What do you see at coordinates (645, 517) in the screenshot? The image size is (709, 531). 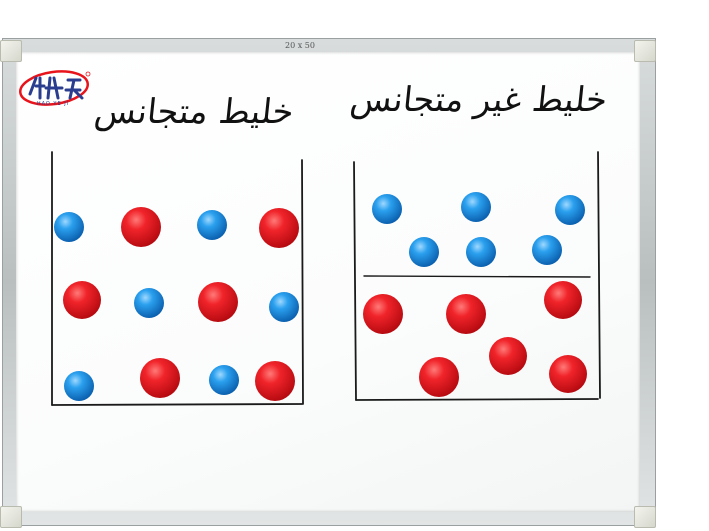 I see `frame-corner-bottom-right` at bounding box center [645, 517].